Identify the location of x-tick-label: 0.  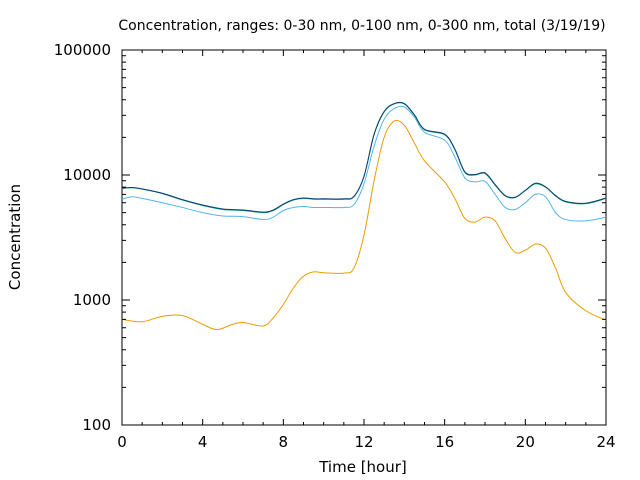
(122, 442).